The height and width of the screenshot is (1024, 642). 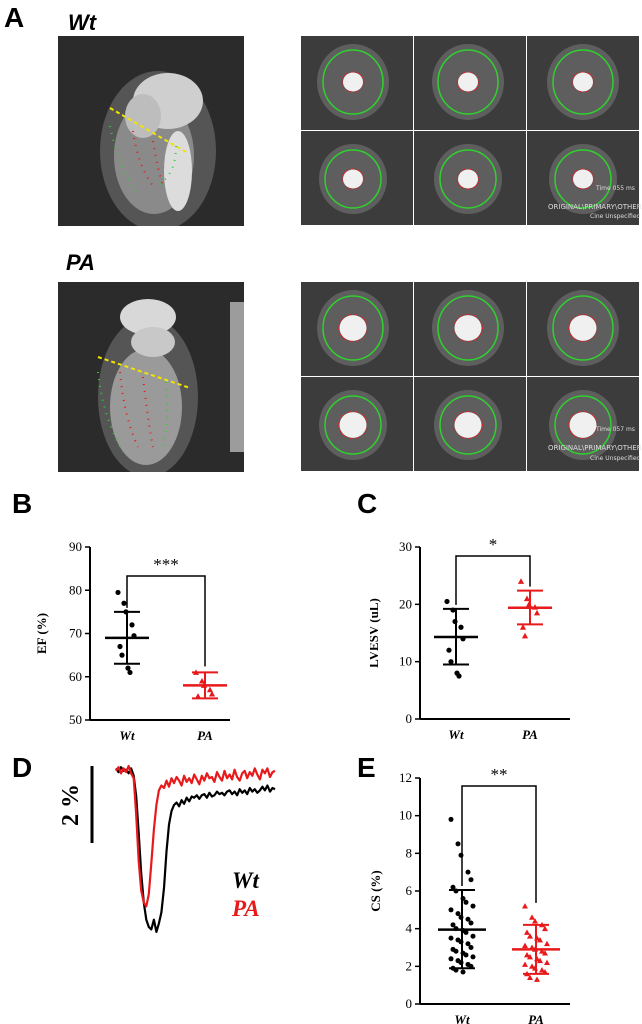 What do you see at coordinates (245, 880) in the screenshot?
I see `d-legend-wt: Wt` at bounding box center [245, 880].